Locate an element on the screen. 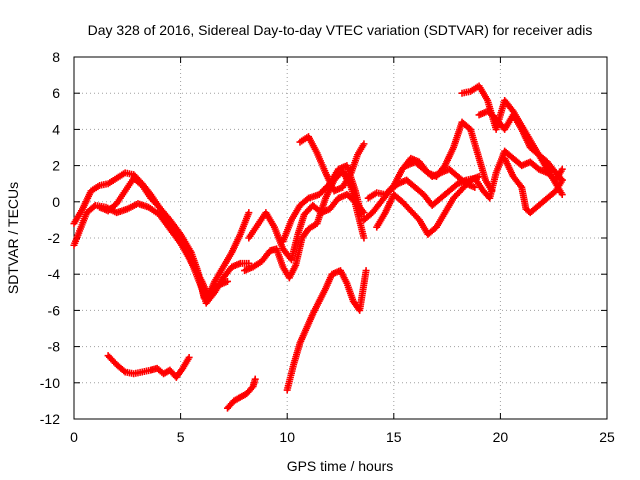 This screenshot has width=640, height=480. y-axis-title: SDTVAR / TECUs is located at coordinates (13, 238).